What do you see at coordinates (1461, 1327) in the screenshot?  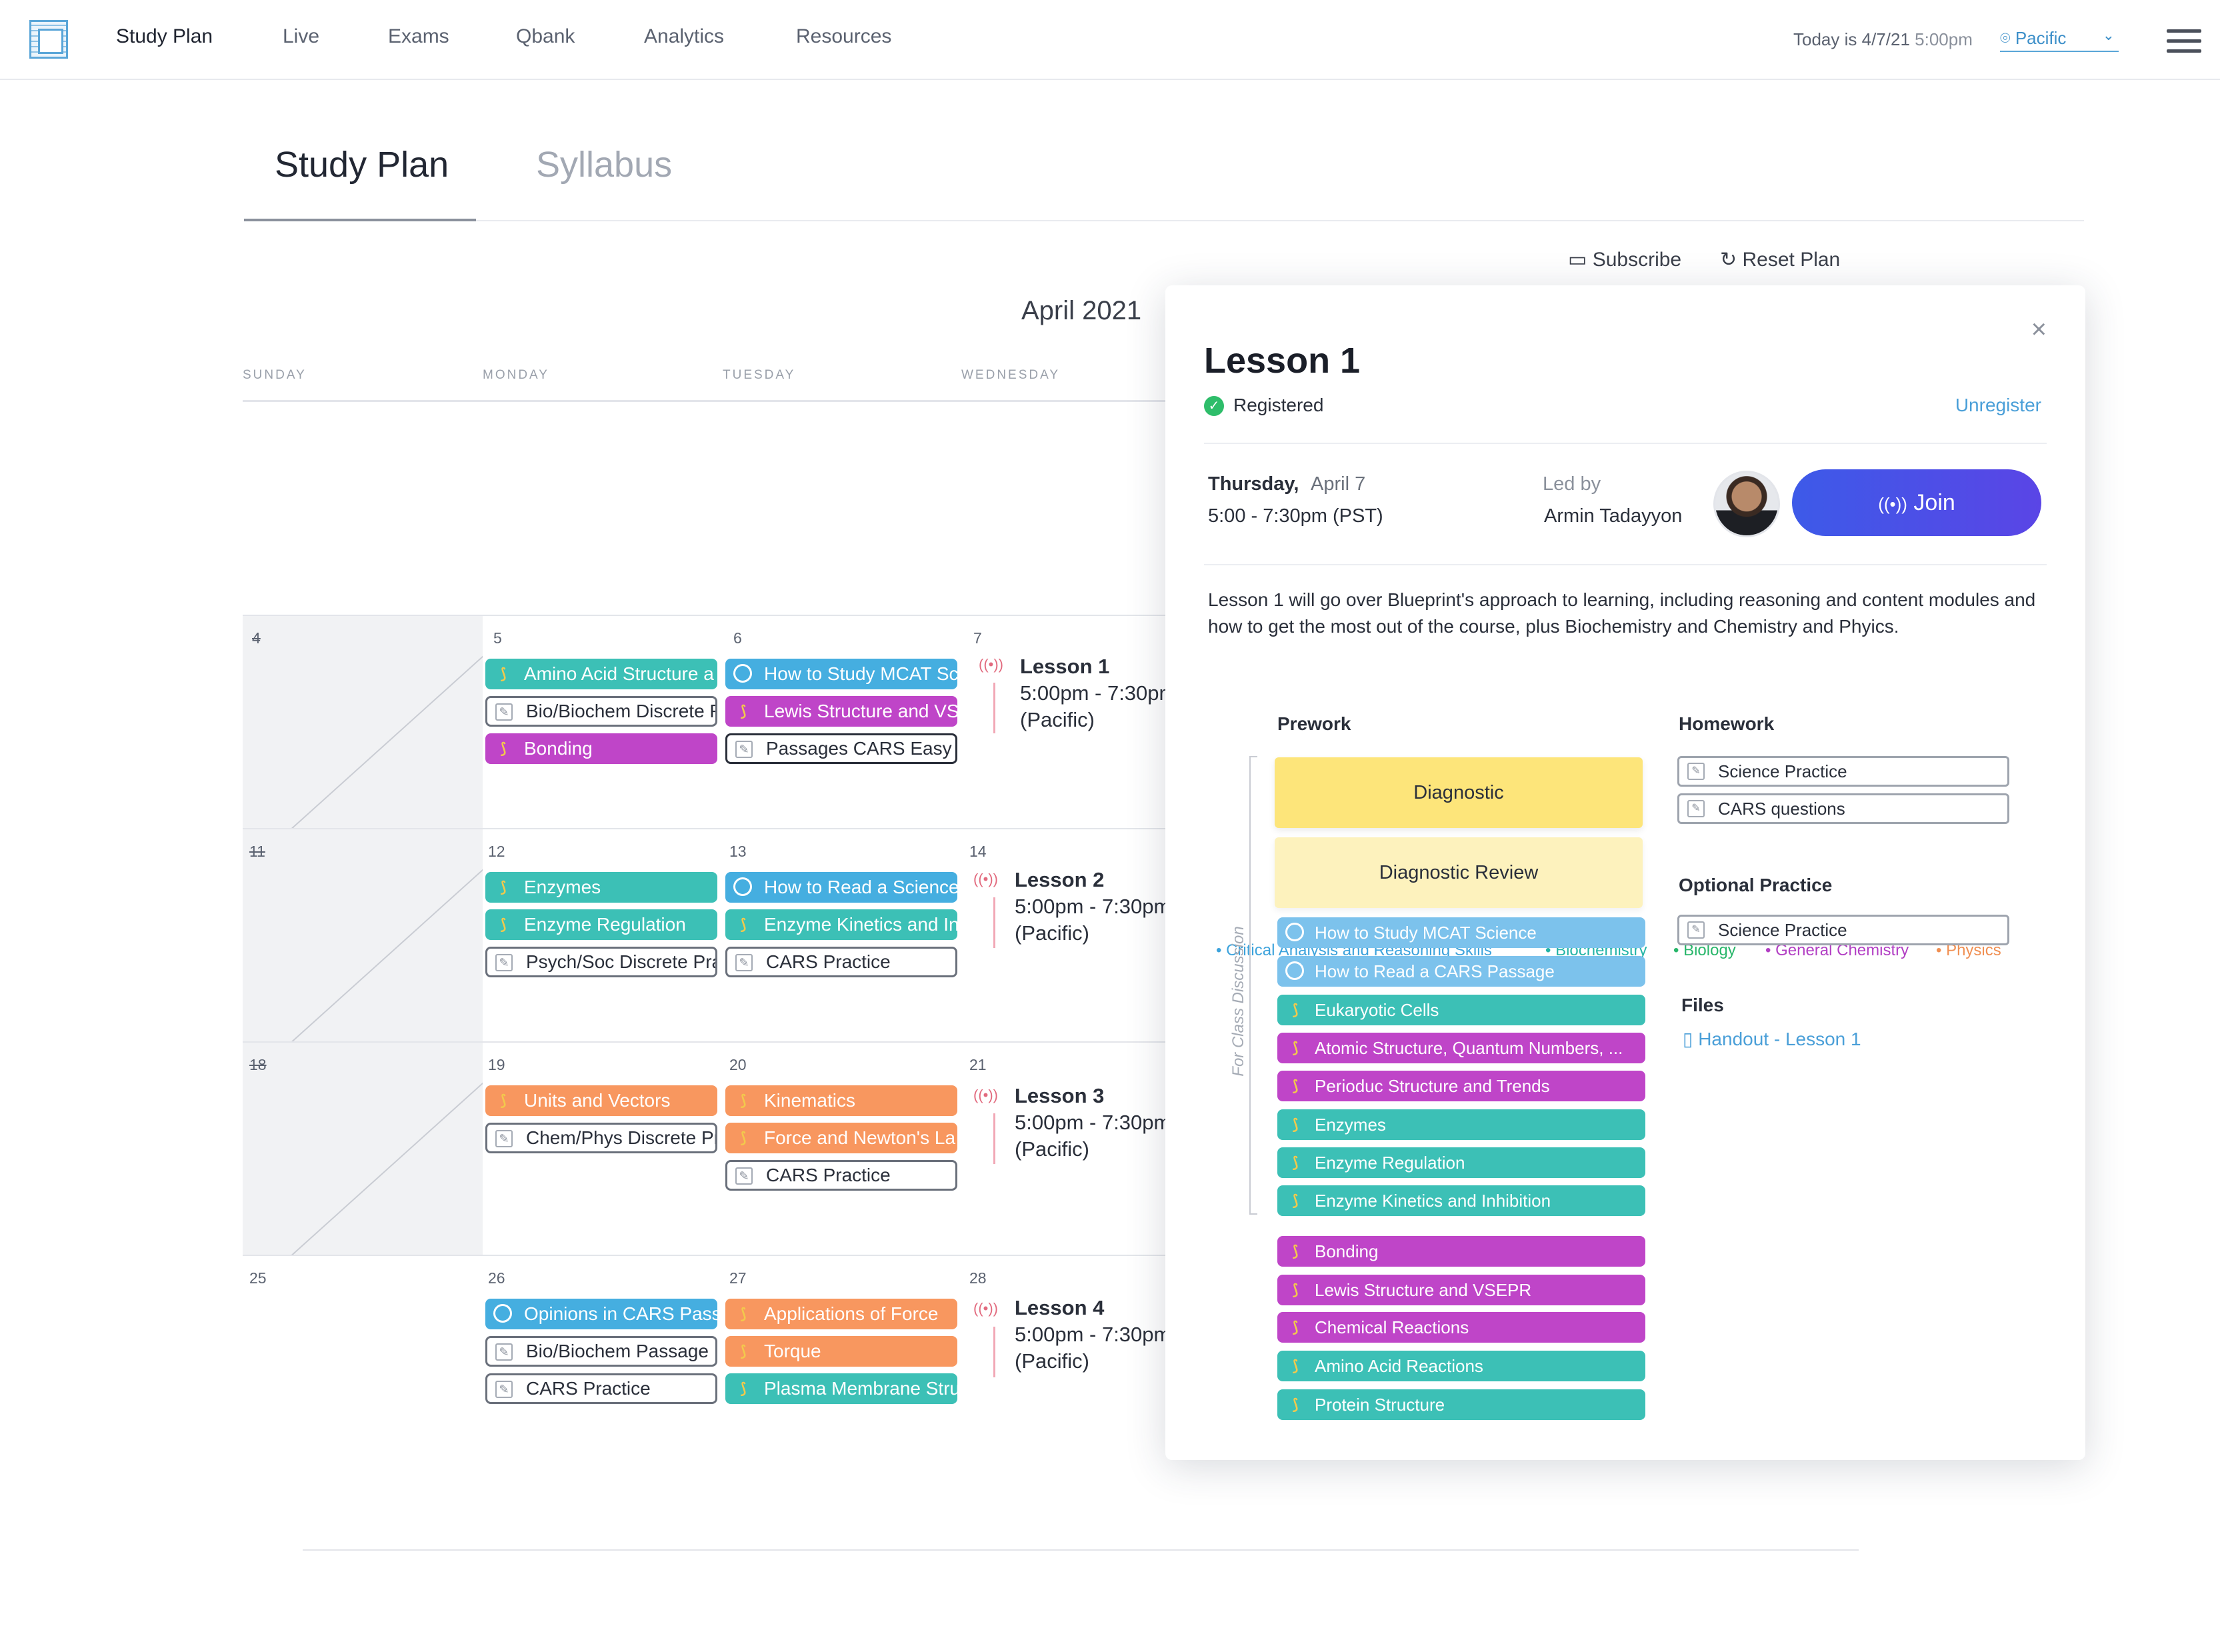 I see `prework-item: ⟆ Chemical Reactions` at bounding box center [1461, 1327].